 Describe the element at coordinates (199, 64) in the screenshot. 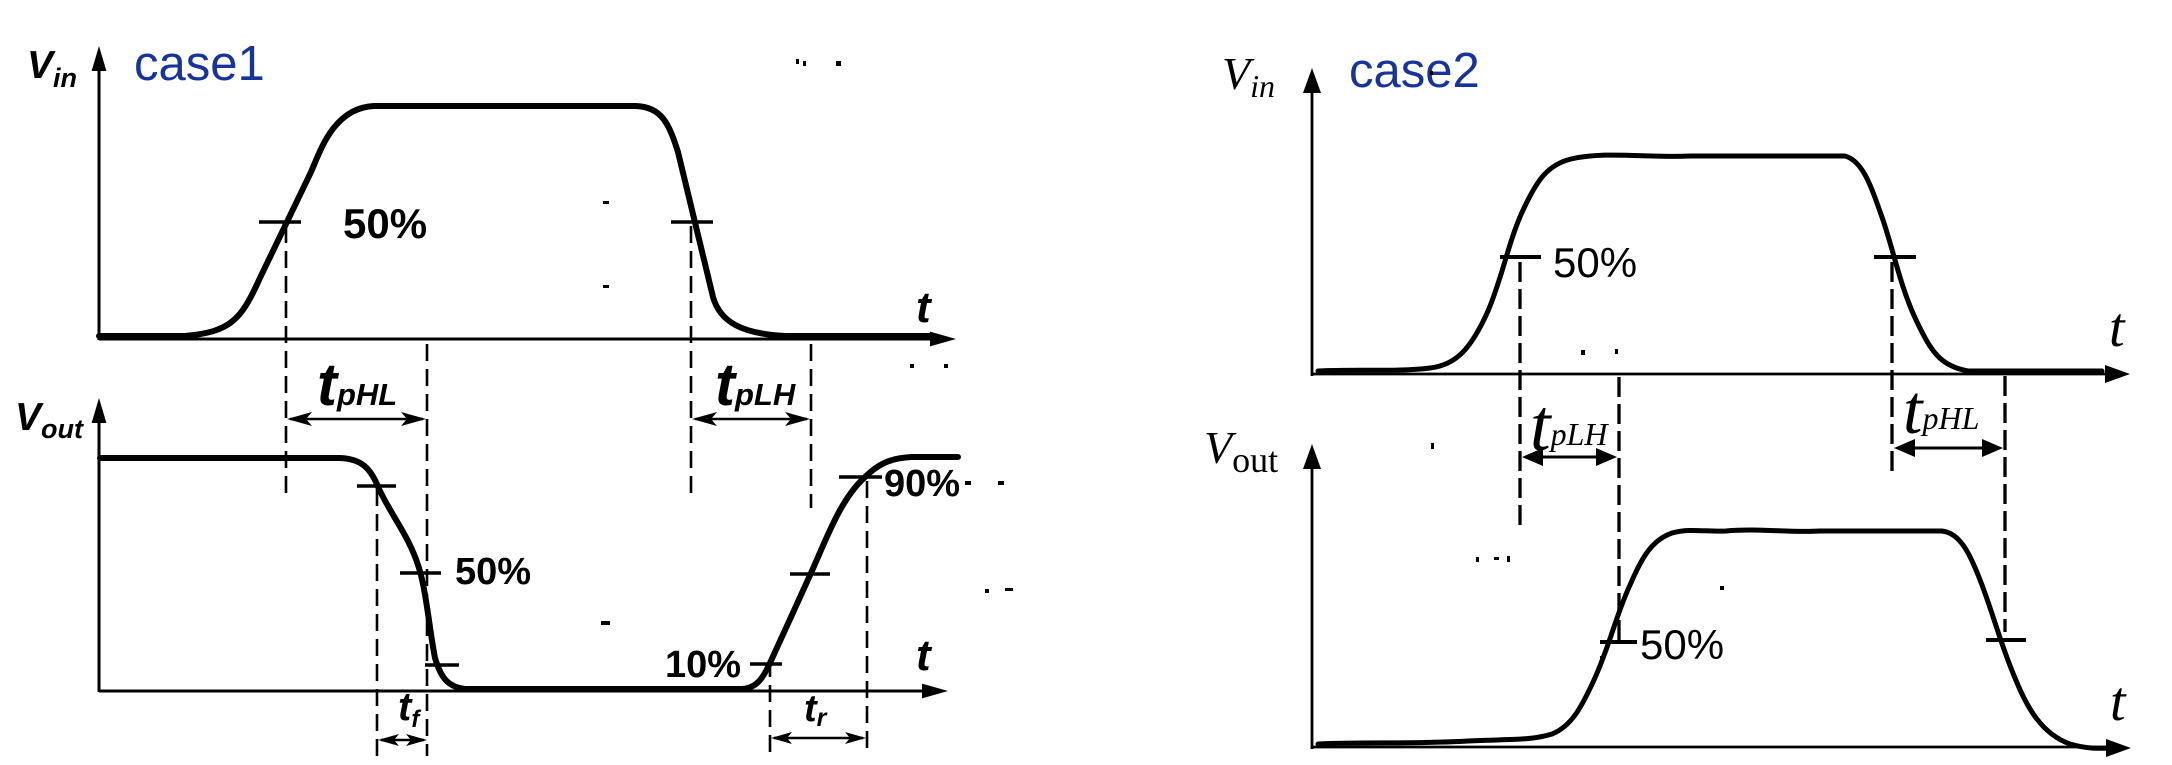

I see `svg-text: case1` at that location.